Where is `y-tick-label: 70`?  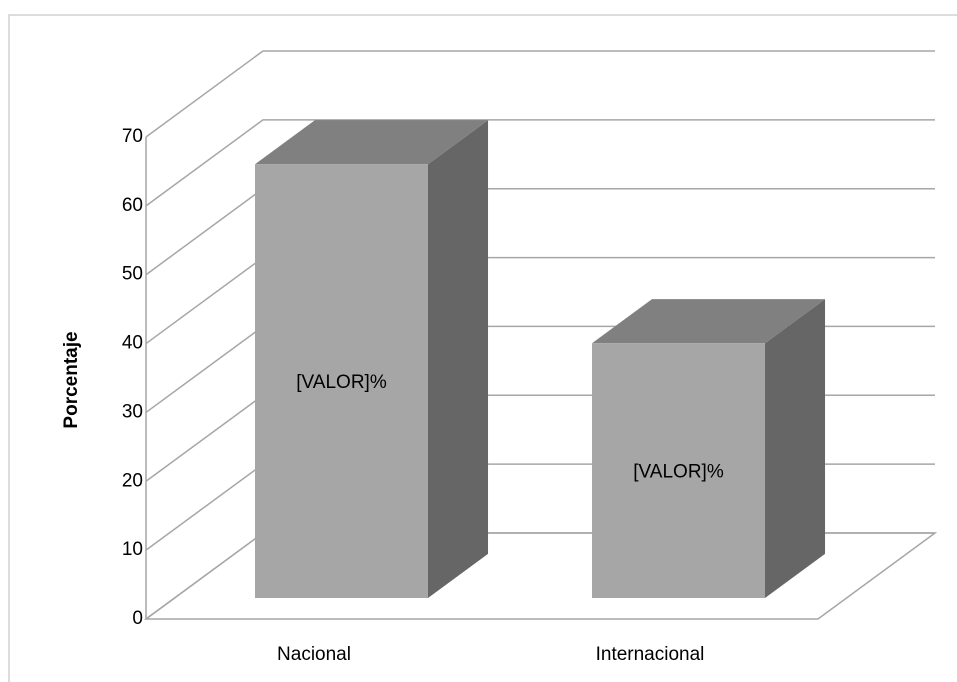
y-tick-label: 70 is located at coordinates (132, 136).